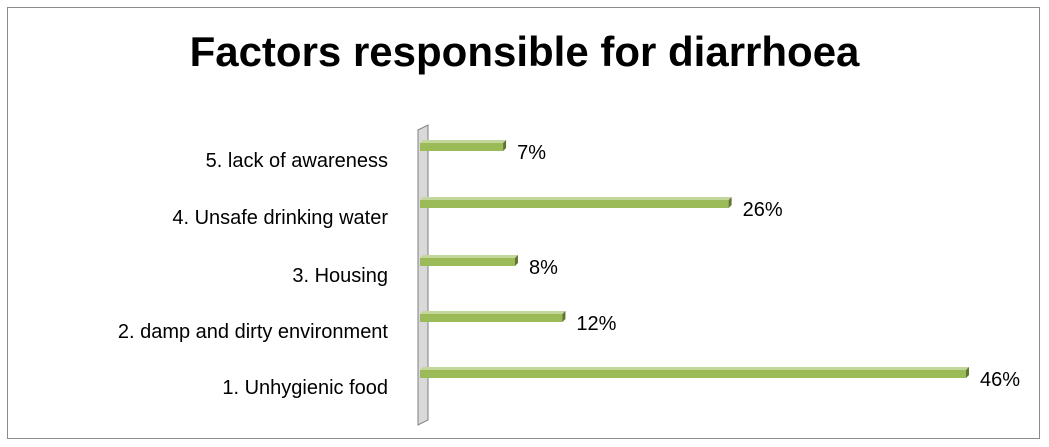 The height and width of the screenshot is (447, 1049). Describe the element at coordinates (1000, 380) in the screenshot. I see `data-label: 46%` at that location.